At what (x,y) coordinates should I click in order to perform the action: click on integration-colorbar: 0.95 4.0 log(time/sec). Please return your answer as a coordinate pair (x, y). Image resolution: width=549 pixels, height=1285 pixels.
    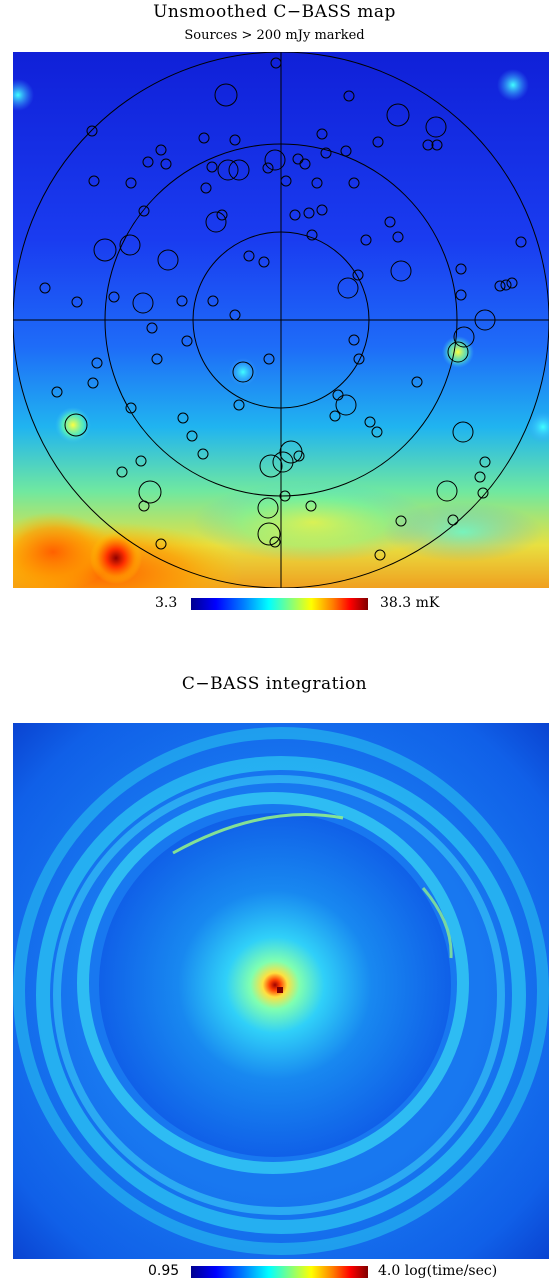
    Looking at the image, I should click on (274, 1272).